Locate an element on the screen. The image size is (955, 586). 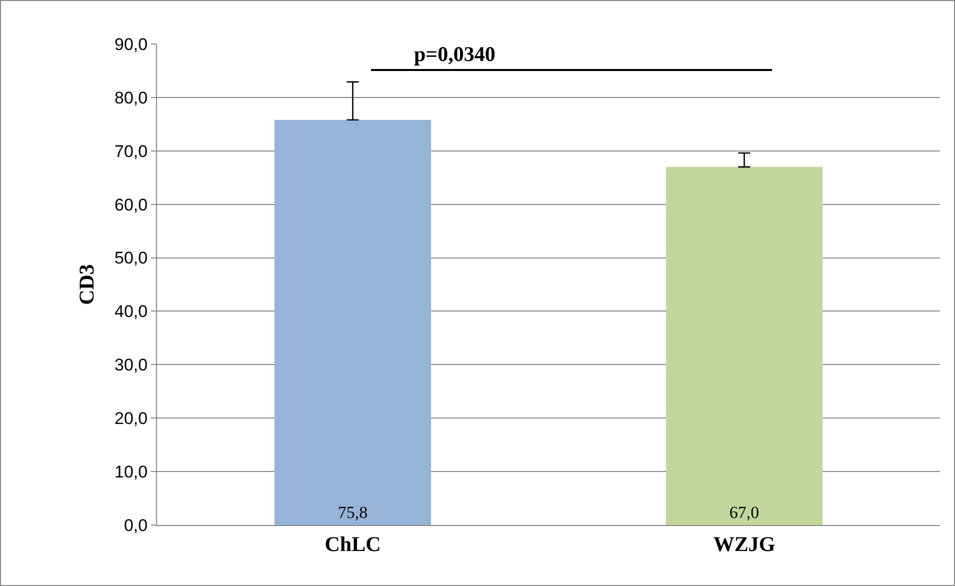
y-tick-label: 10,0 is located at coordinates (131, 472).